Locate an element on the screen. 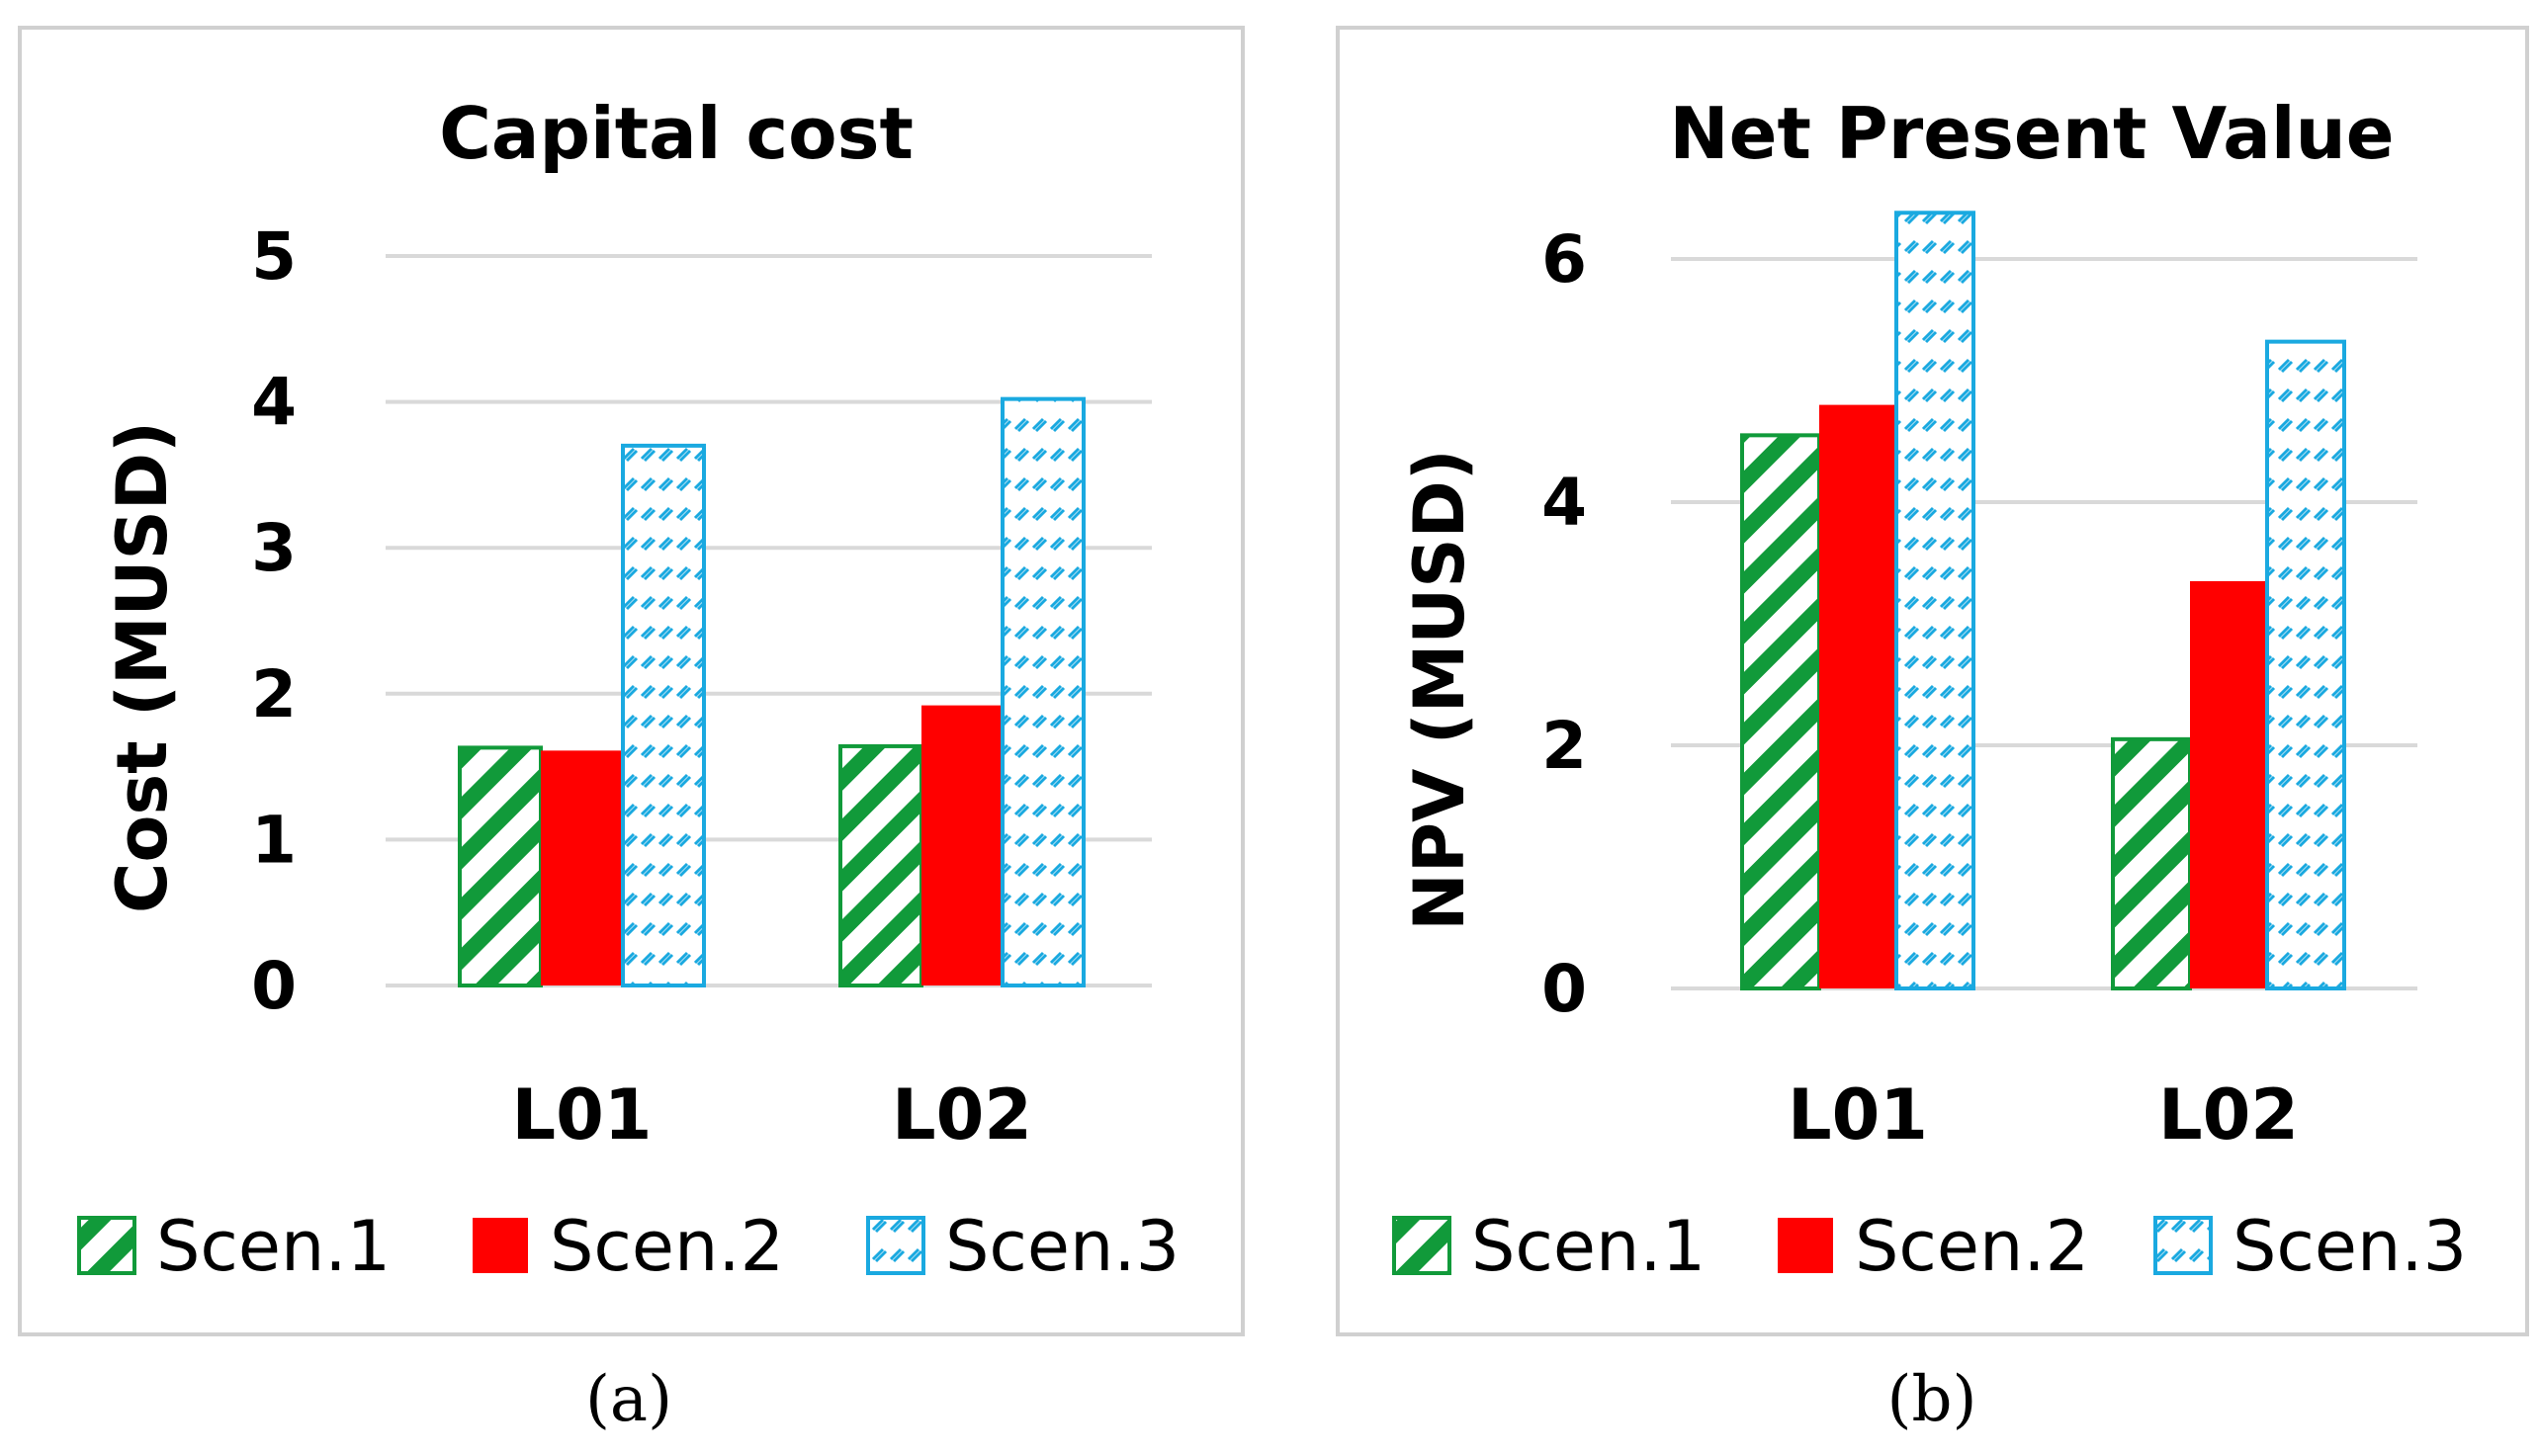  panel-a-caption: (a) is located at coordinates (628, 1399).